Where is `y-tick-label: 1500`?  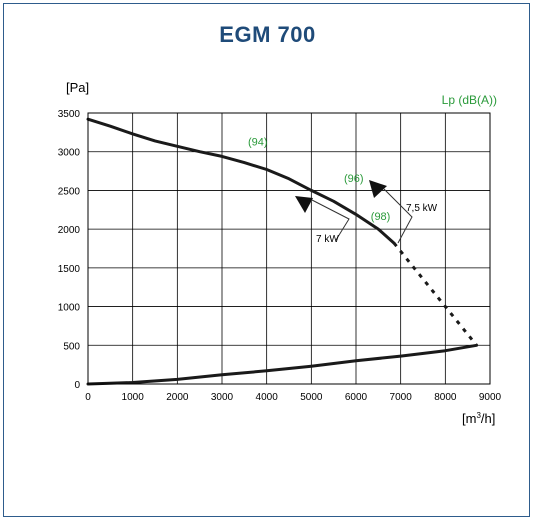 y-tick-label: 1500 is located at coordinates (69, 269).